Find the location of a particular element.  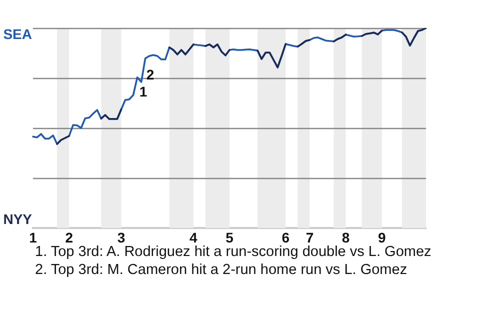

x-tick-label: 8 is located at coordinates (346, 237).